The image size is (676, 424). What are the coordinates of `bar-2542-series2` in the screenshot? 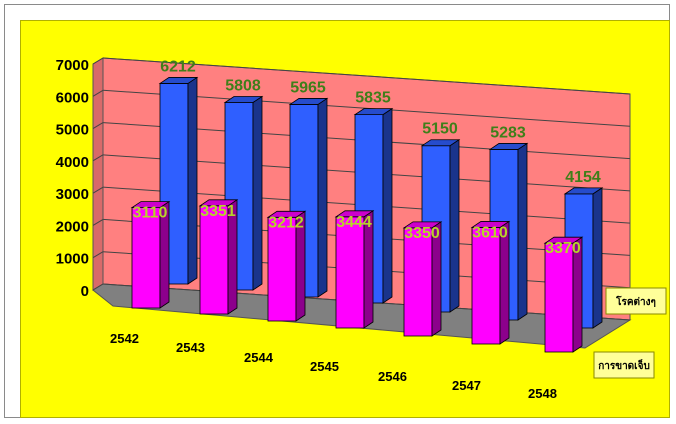 It's located at (150, 254).